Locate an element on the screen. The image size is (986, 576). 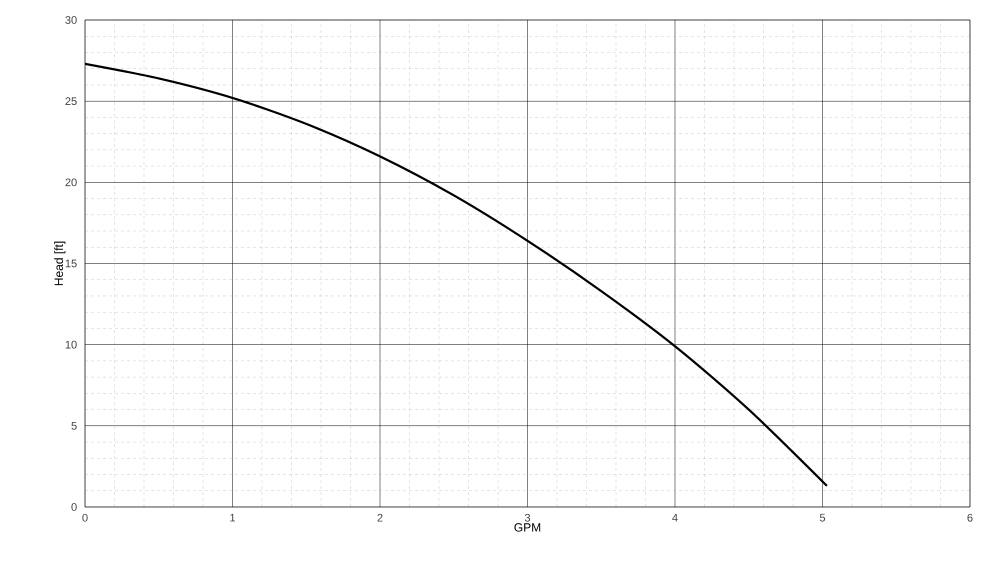
x-tick-label: 3 is located at coordinates (527, 518).